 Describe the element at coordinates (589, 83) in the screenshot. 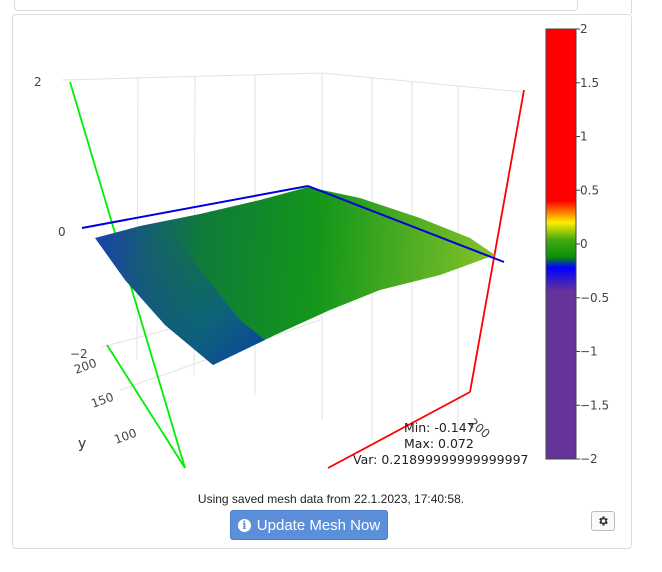

I see `colorbar-tick-label: 1.5` at that location.